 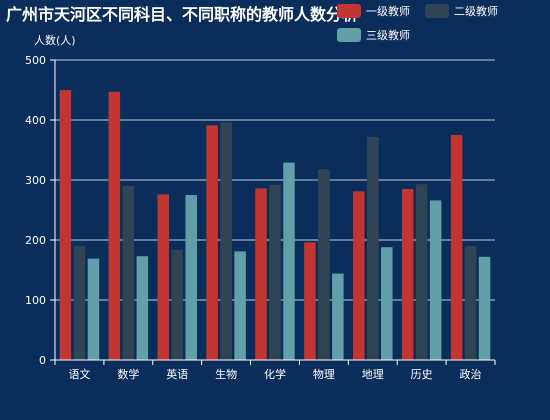 What do you see at coordinates (373, 374) in the screenshot?
I see `x-tick-label: 地理` at bounding box center [373, 374].